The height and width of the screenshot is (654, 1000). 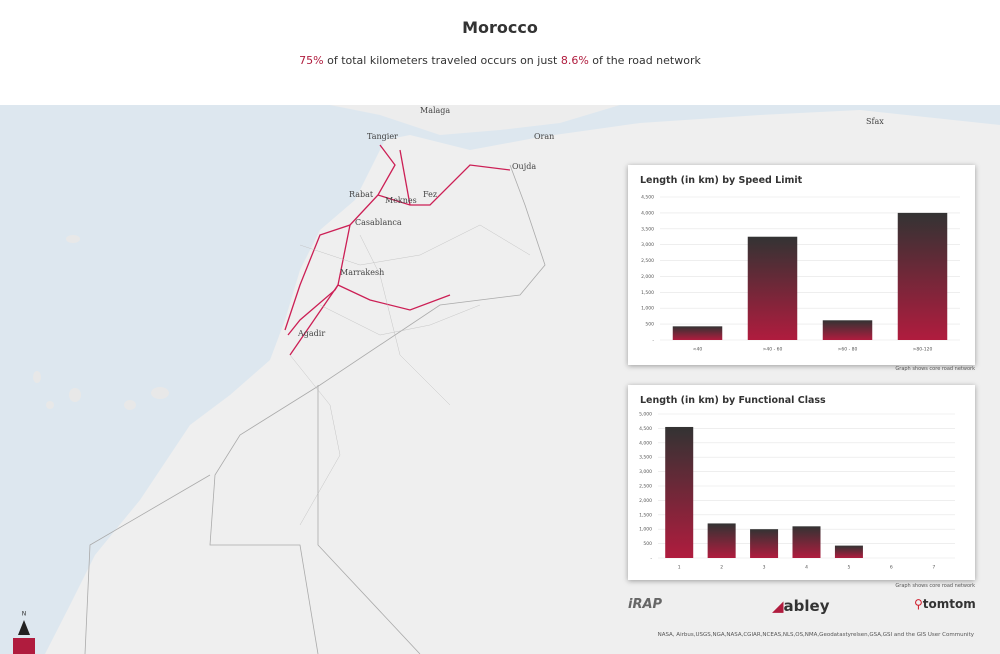 What do you see at coordinates (721, 568) in the screenshot?
I see `x-tick-label: 2` at bounding box center [721, 568].